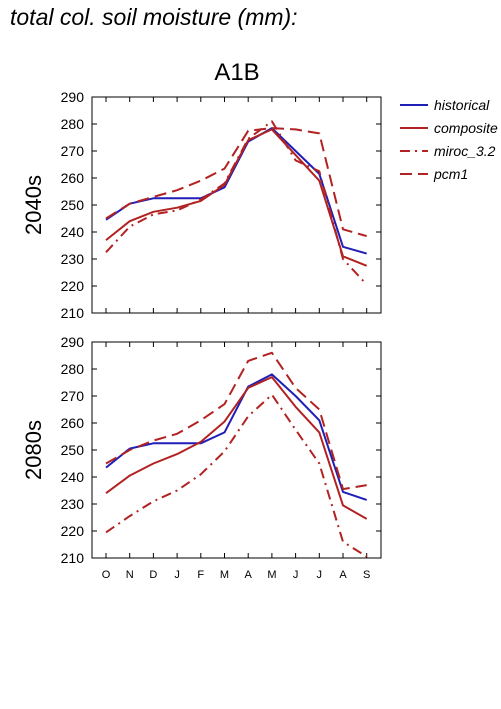 The image size is (501, 709). What do you see at coordinates (462, 105) in the screenshot?
I see `legend-label: historical` at bounding box center [462, 105].